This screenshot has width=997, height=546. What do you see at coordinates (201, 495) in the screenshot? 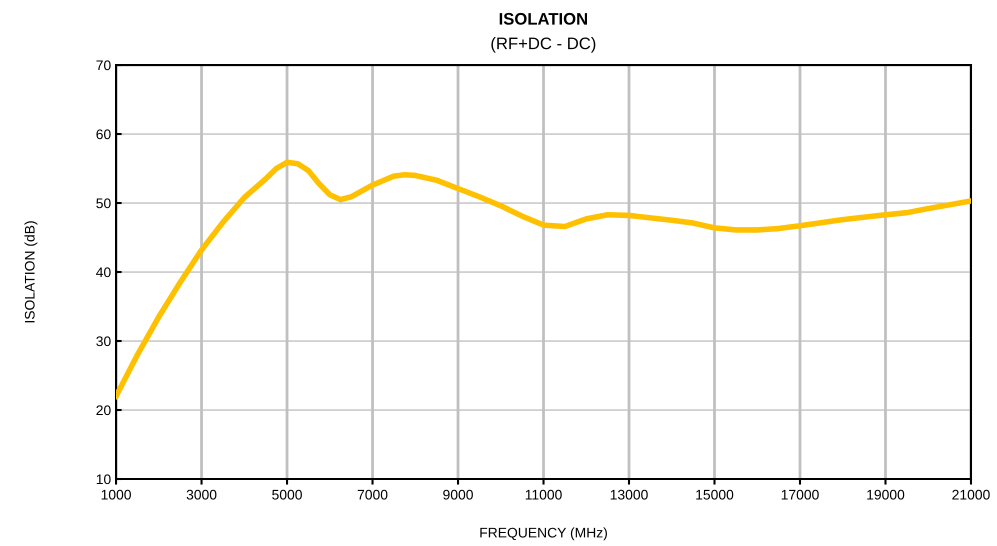
I see `x-tick-label: 3000` at bounding box center [201, 495].